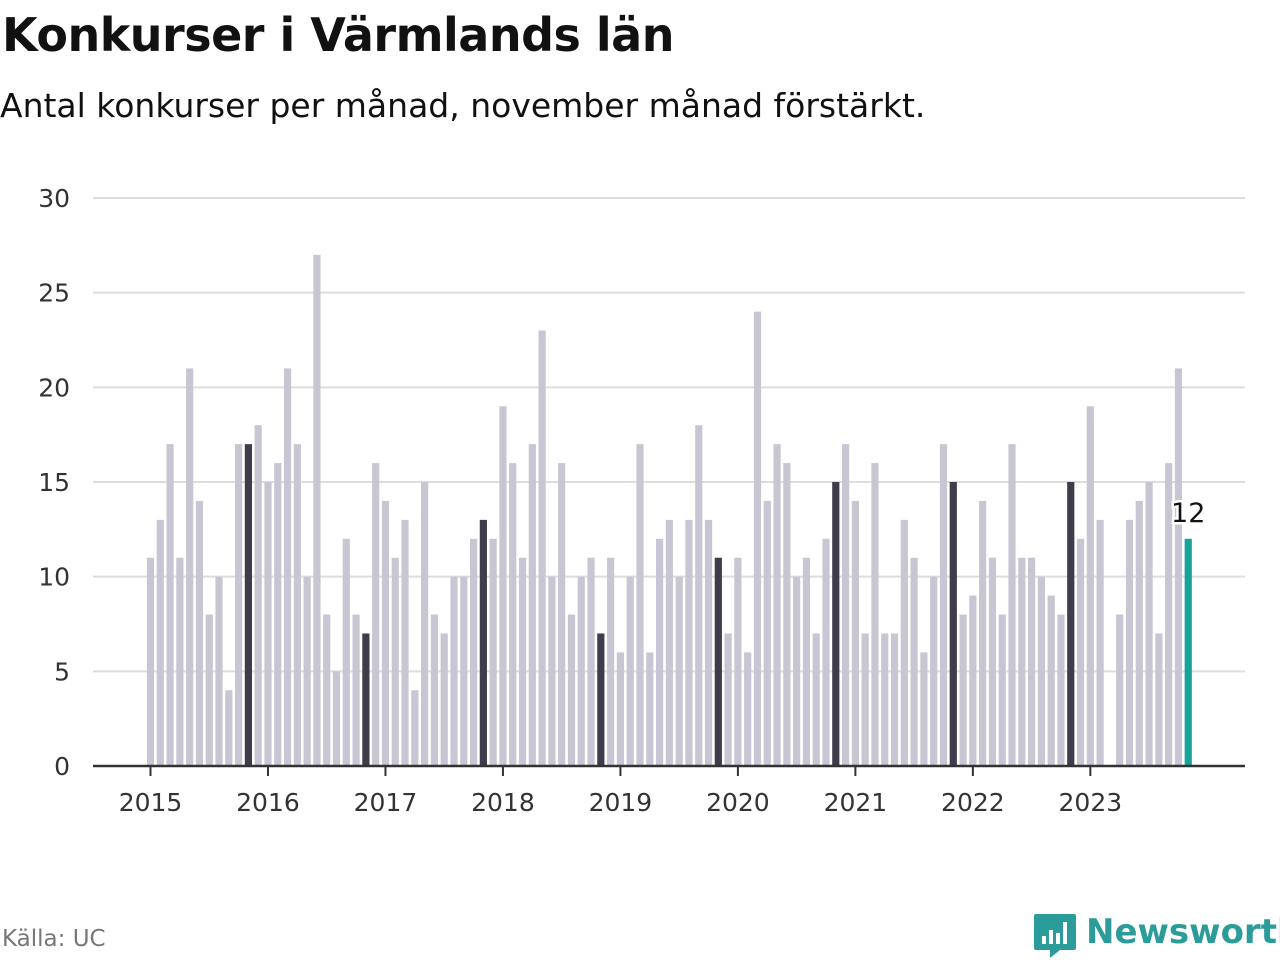  I want to click on y-tick-label: 30, so click(54, 198).